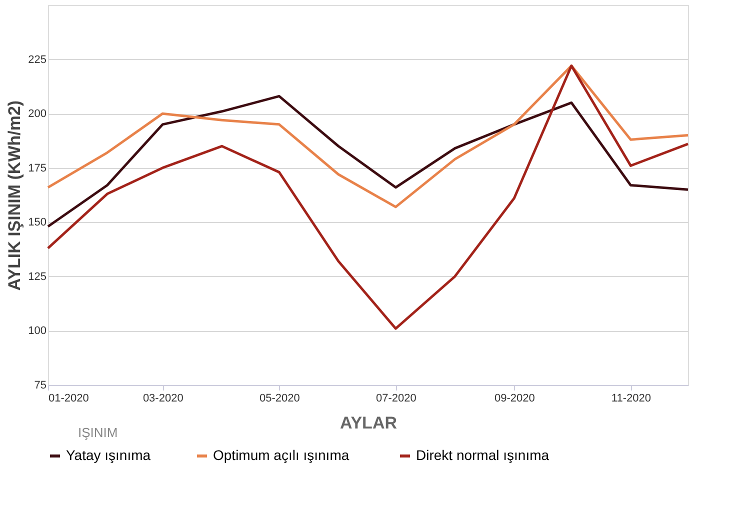  What do you see at coordinates (40, 386) in the screenshot?
I see `y-tick-label: 75` at bounding box center [40, 386].